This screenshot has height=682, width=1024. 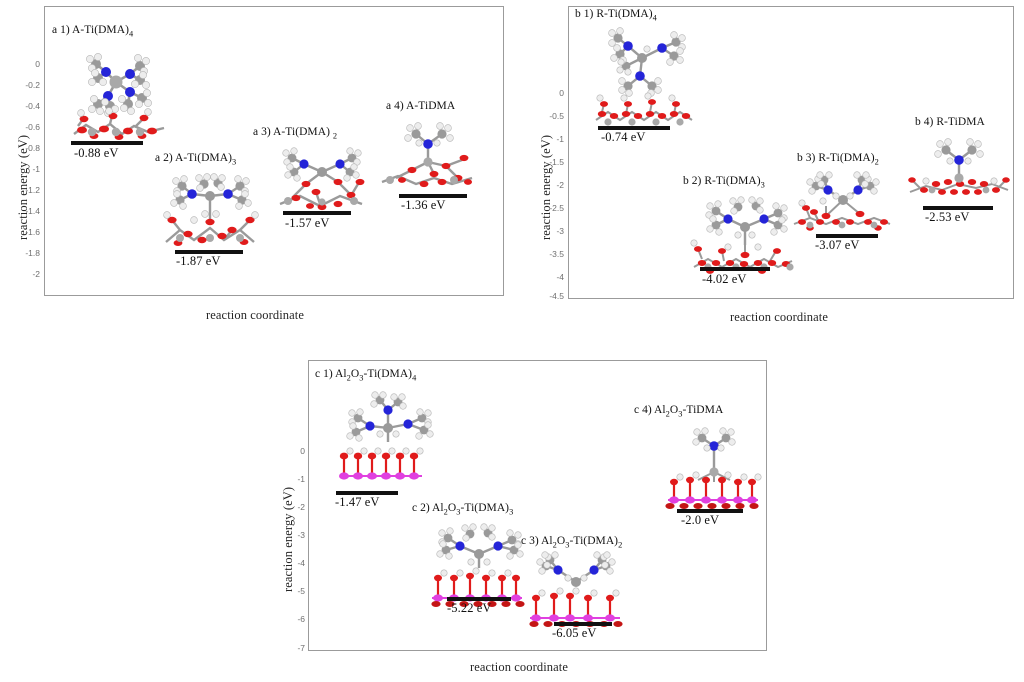 What do you see at coordinates (302, 451) in the screenshot?
I see `y-tick-c-0: 0` at bounding box center [302, 451].